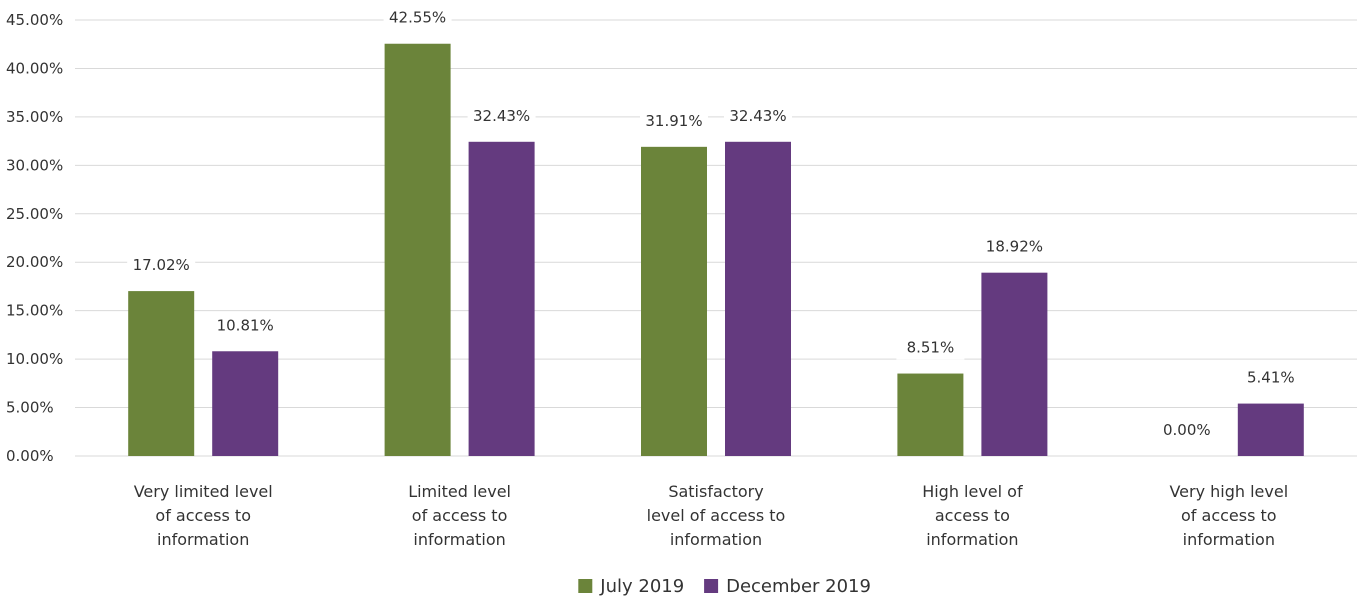 The width and height of the screenshot is (1357, 605). I want to click on category-label: High level of, so click(972, 491).